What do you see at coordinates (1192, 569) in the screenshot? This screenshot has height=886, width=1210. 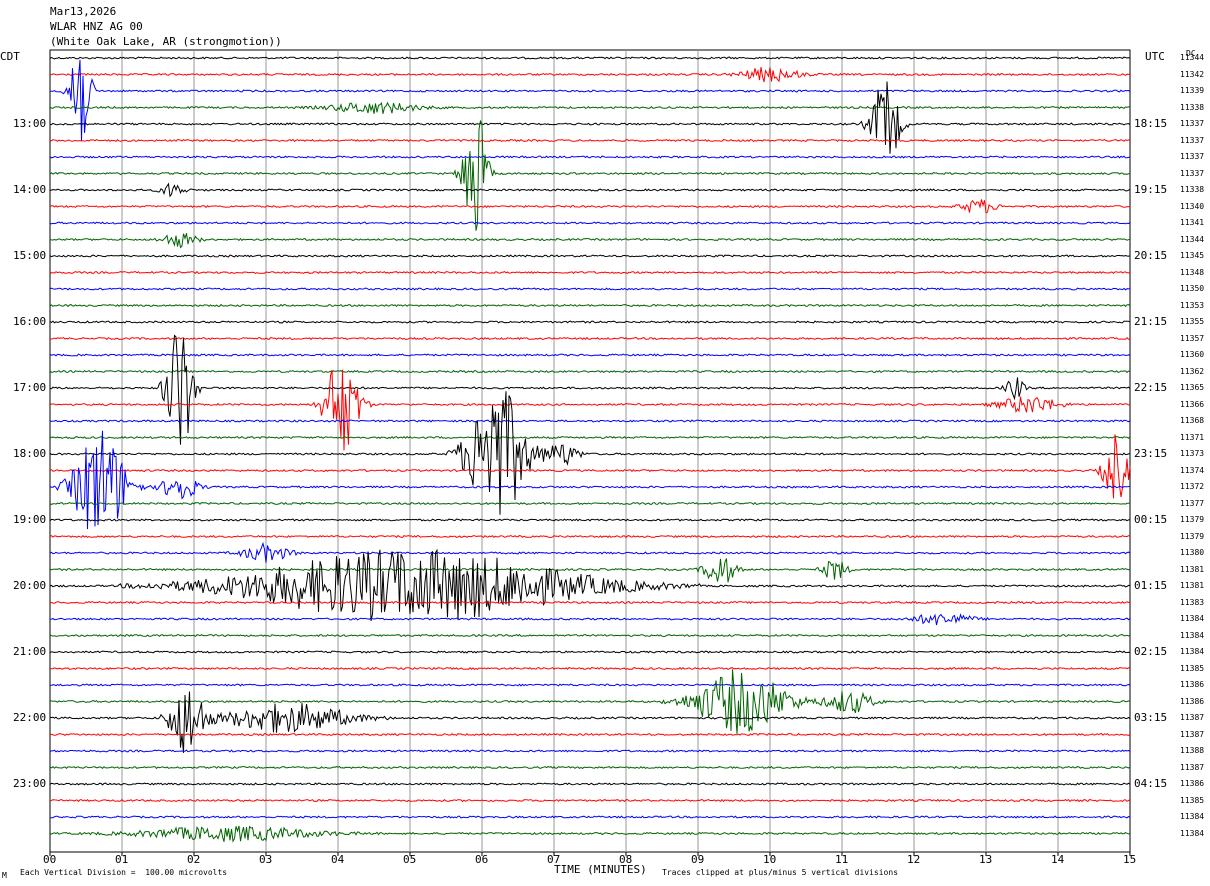 I see `dc-offset-label: 11381` at bounding box center [1192, 569].